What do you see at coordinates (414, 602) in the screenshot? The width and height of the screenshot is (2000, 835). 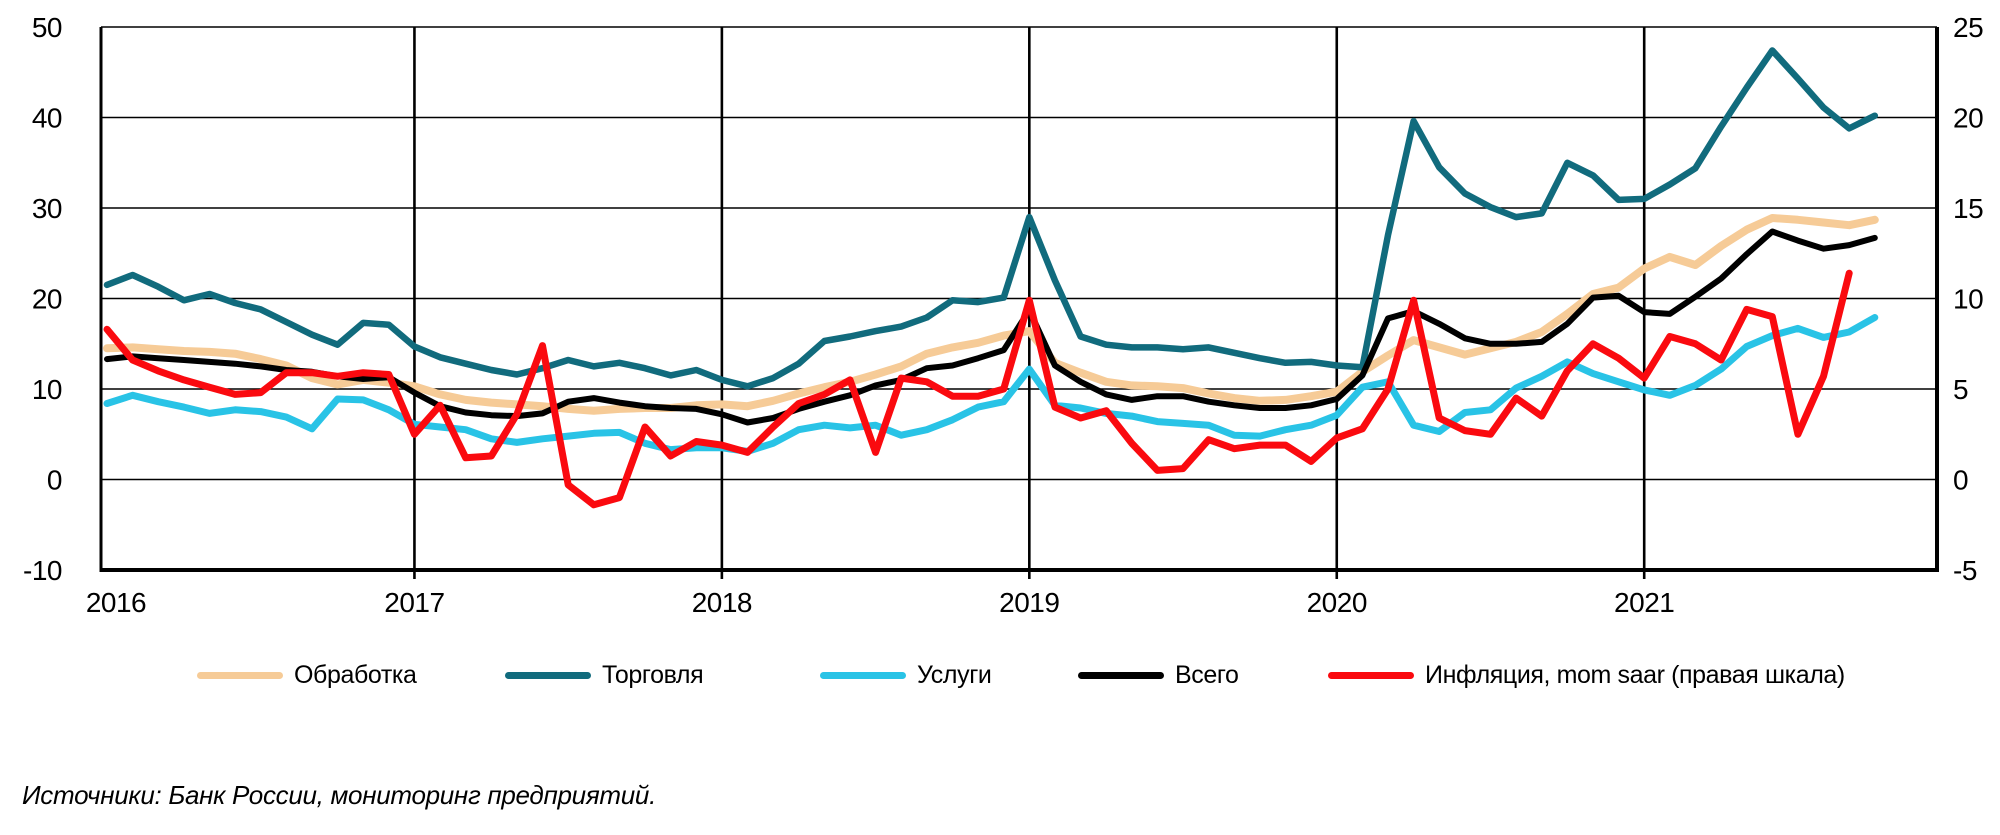 I see `x-axis-tick: 2017` at bounding box center [414, 602].